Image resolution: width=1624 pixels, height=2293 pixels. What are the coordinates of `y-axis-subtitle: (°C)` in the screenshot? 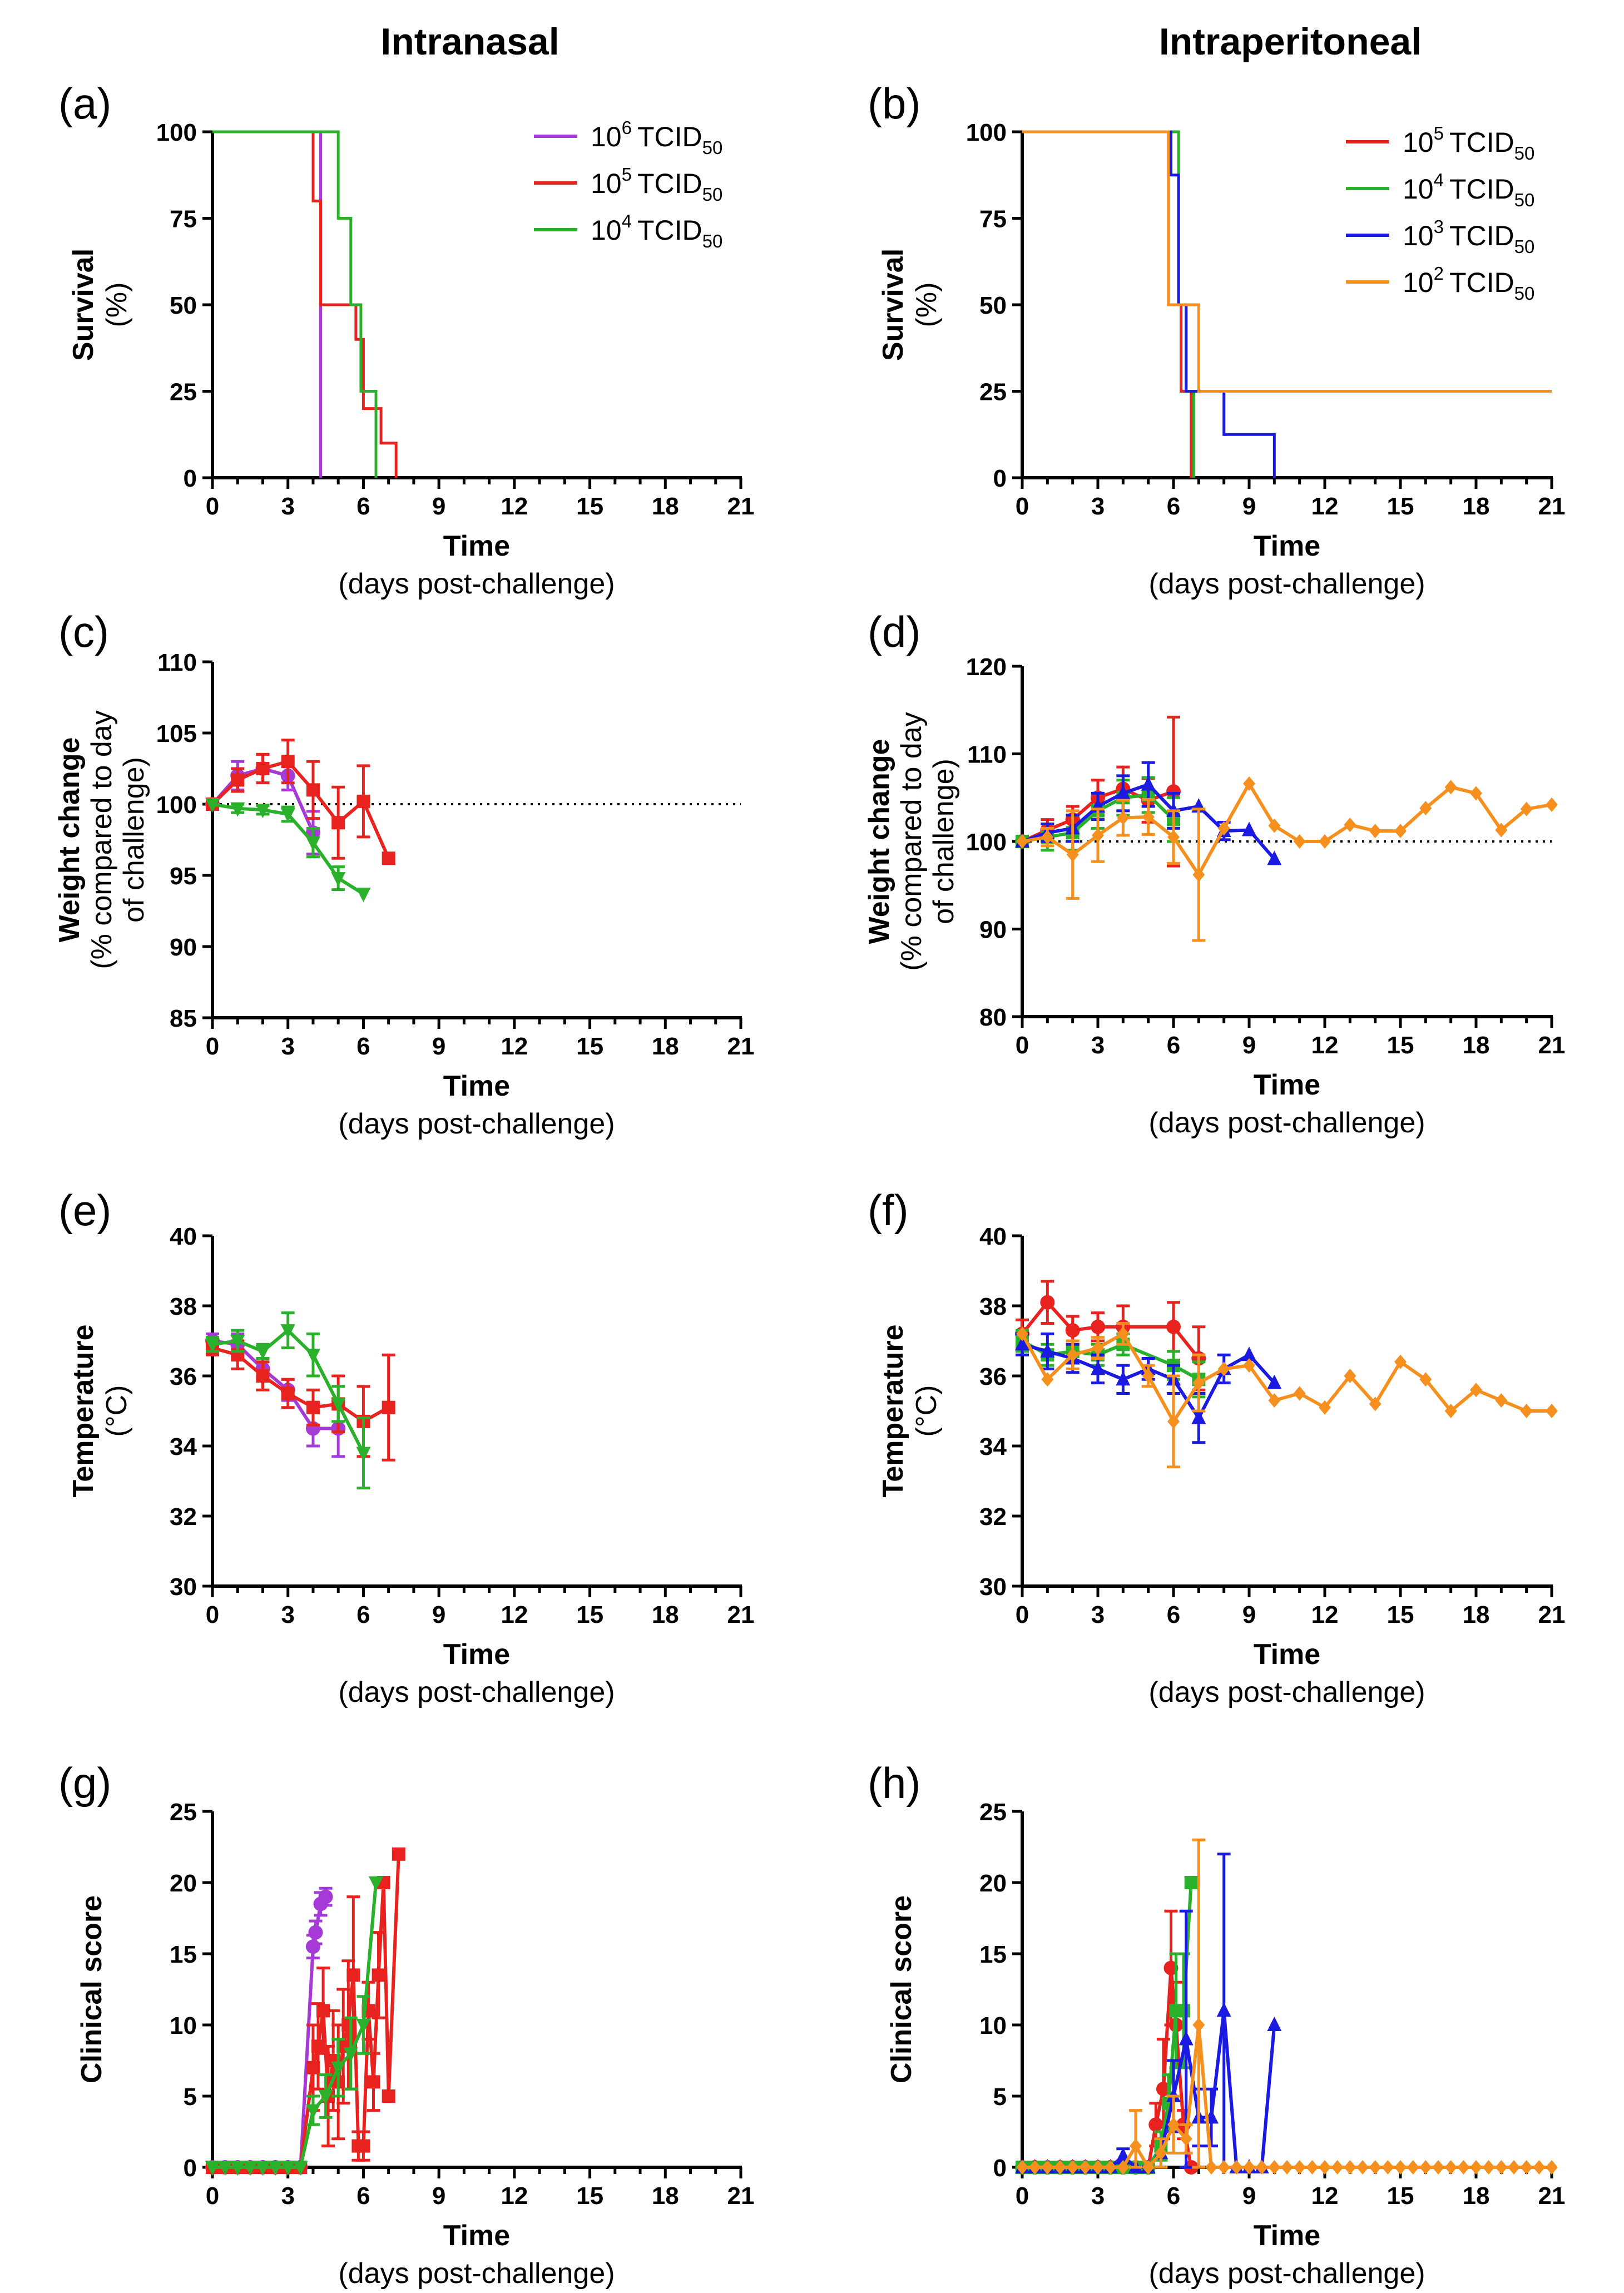 It's located at (926, 1411).